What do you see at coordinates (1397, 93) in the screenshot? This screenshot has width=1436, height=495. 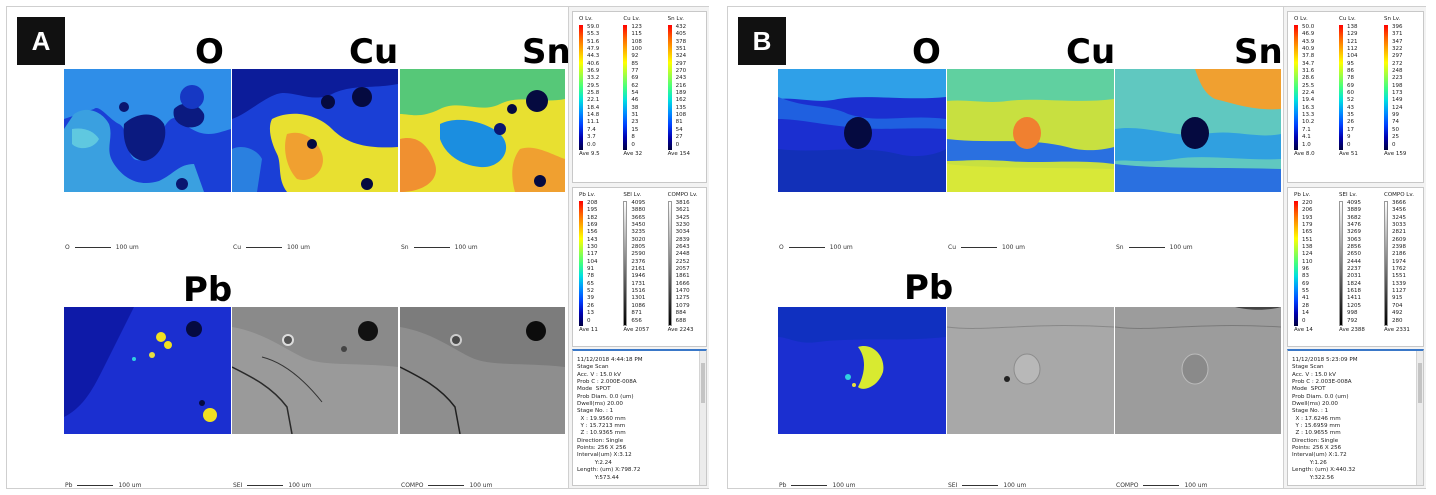 I see `legend-value: 173` at bounding box center [1397, 93].